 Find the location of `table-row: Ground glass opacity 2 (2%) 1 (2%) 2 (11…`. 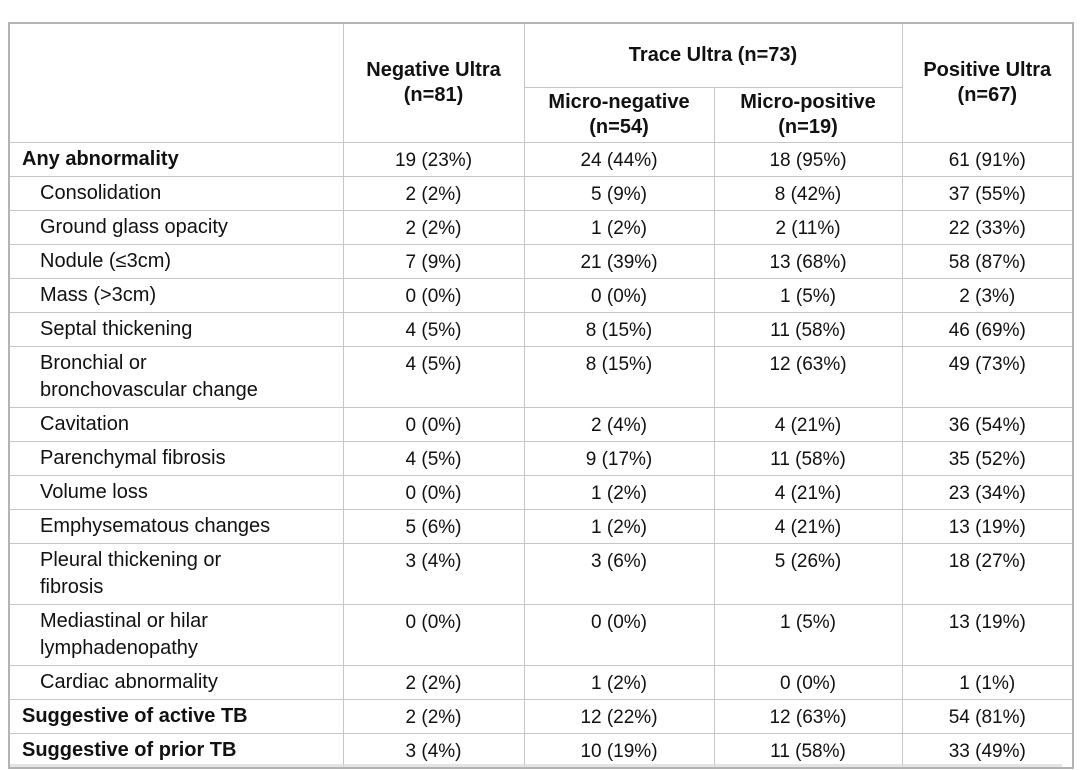

table-row: Ground glass opacity 2 (2%) 1 (2%) 2 (11… is located at coordinates (541, 227).